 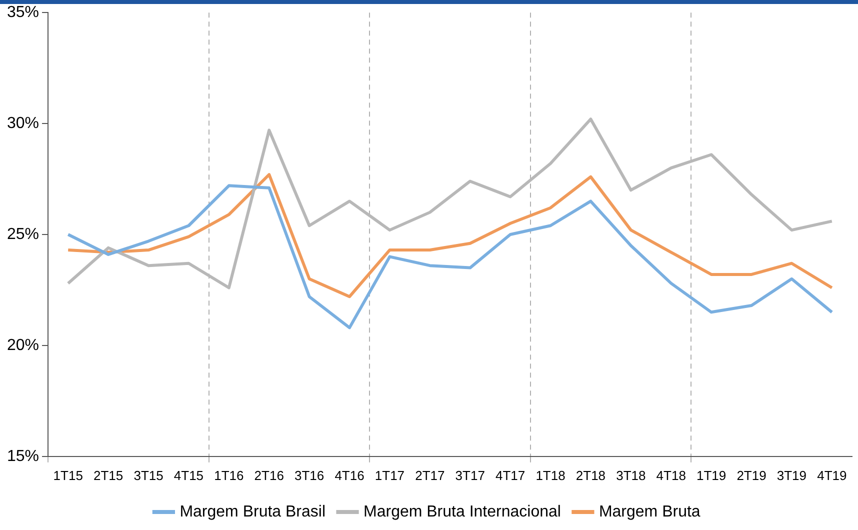 I want to click on x-tick-label: 1T18, so click(x=551, y=475).